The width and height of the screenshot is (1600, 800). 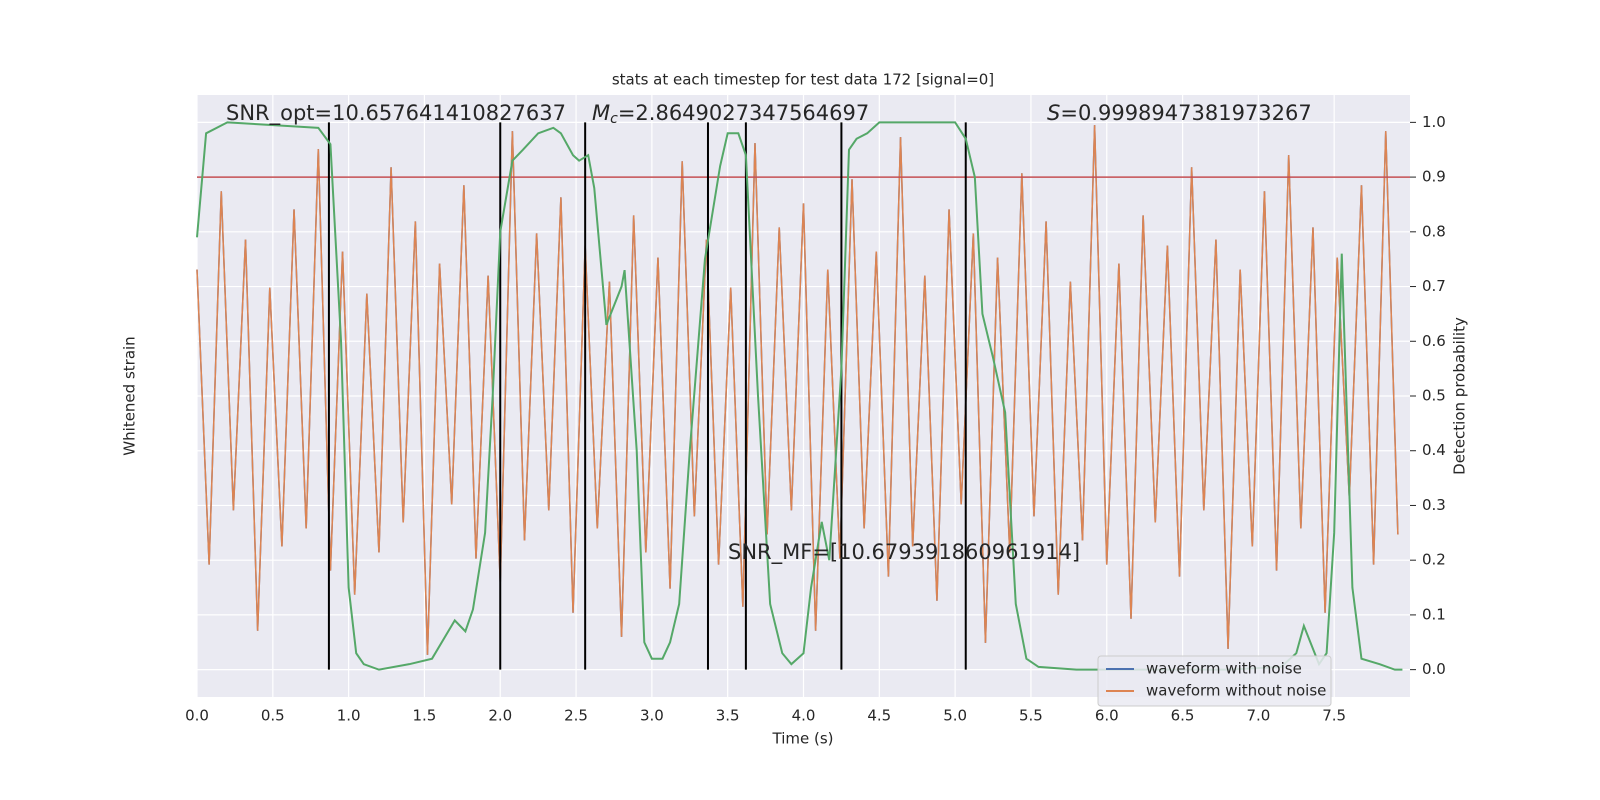 What do you see at coordinates (1434, 450) in the screenshot?
I see `y2-tick-label: 0.4` at bounding box center [1434, 450].